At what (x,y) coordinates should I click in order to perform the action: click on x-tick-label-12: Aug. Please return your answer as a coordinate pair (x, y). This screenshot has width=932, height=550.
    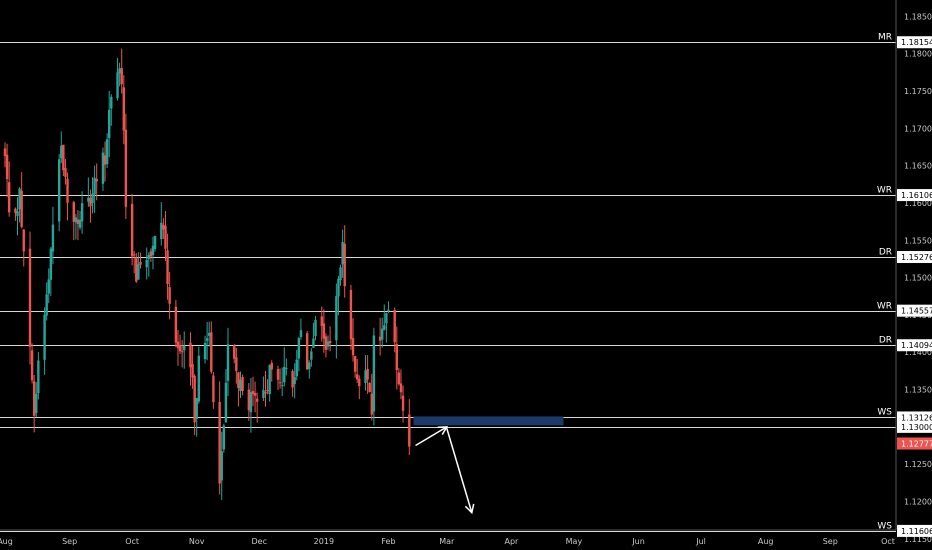
    Looking at the image, I should click on (766, 541).